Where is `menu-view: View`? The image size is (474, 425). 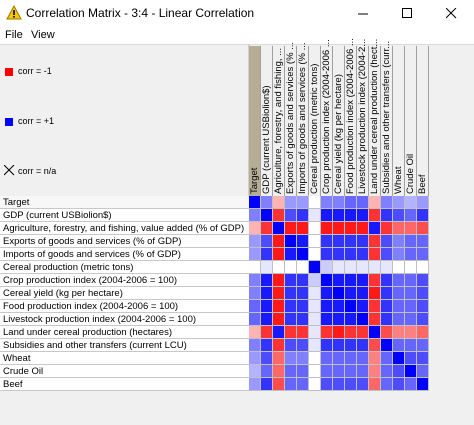
menu-view: View is located at coordinates (43, 35).